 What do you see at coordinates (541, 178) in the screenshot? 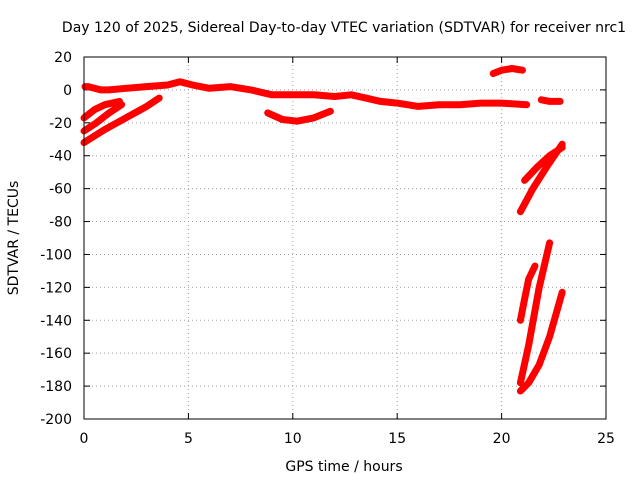
I see `series-segment-h` at bounding box center [541, 178].